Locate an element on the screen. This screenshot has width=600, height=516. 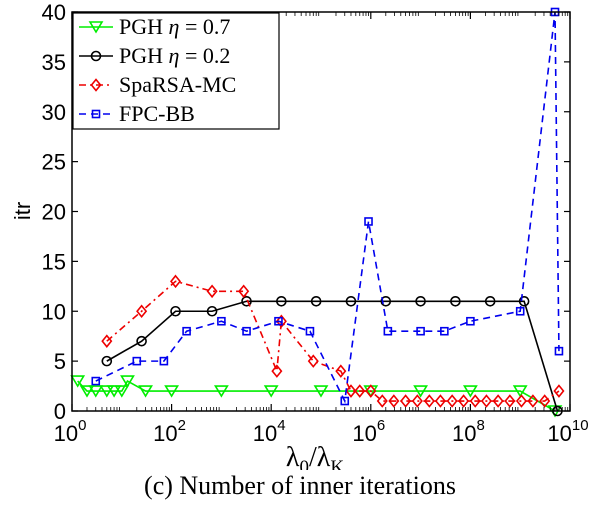
x-tick-label: 10⁸ is located at coordinates (468, 431).